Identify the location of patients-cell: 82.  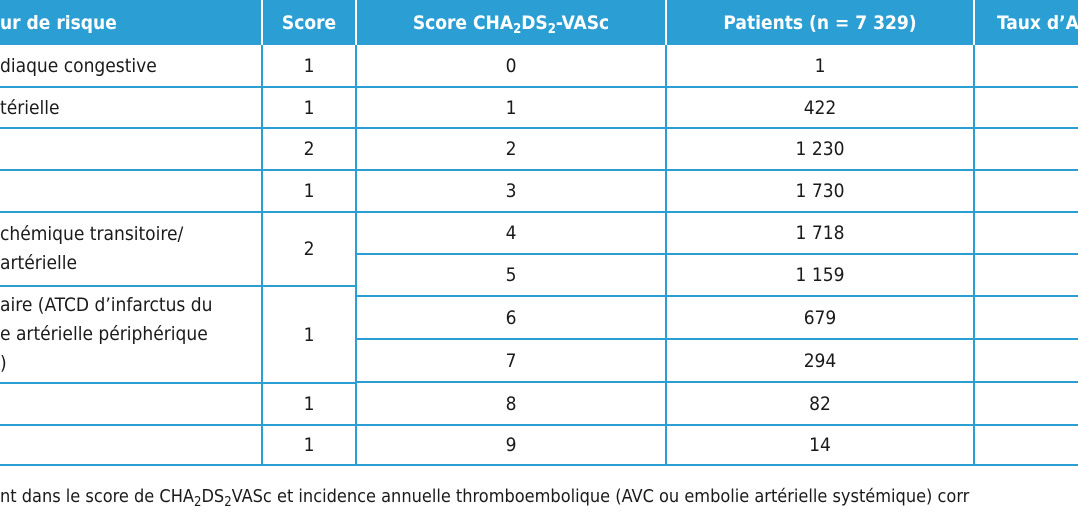
(820, 403).